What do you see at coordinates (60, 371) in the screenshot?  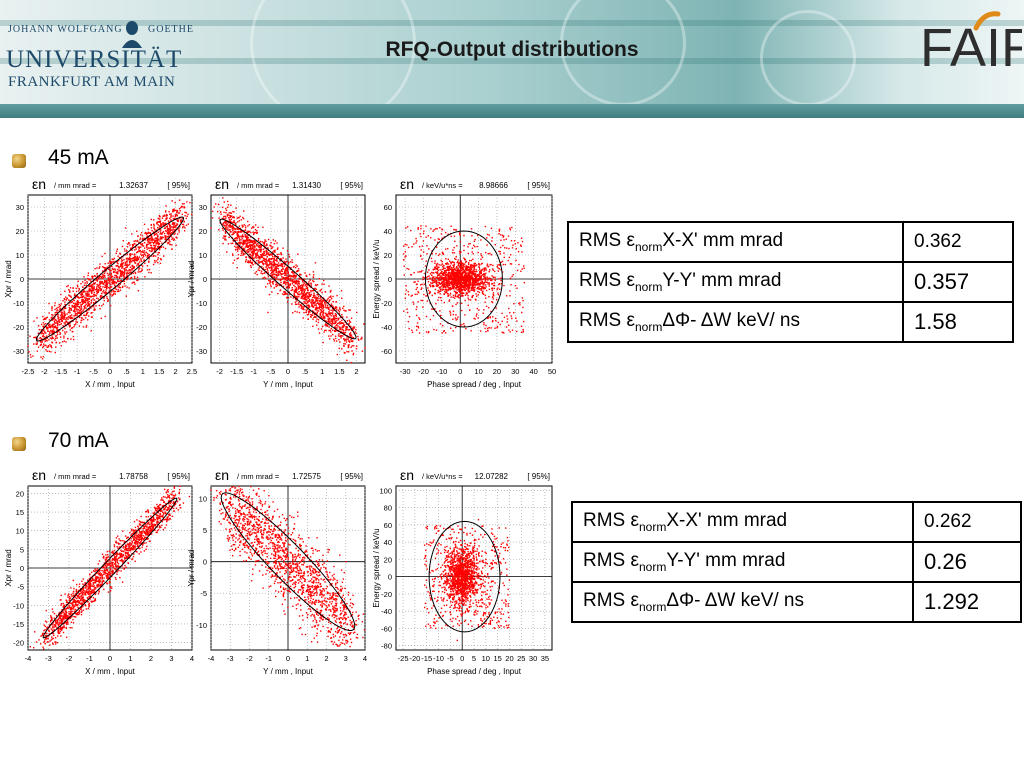 I see `x-tick-label: -1.5` at bounding box center [60, 371].